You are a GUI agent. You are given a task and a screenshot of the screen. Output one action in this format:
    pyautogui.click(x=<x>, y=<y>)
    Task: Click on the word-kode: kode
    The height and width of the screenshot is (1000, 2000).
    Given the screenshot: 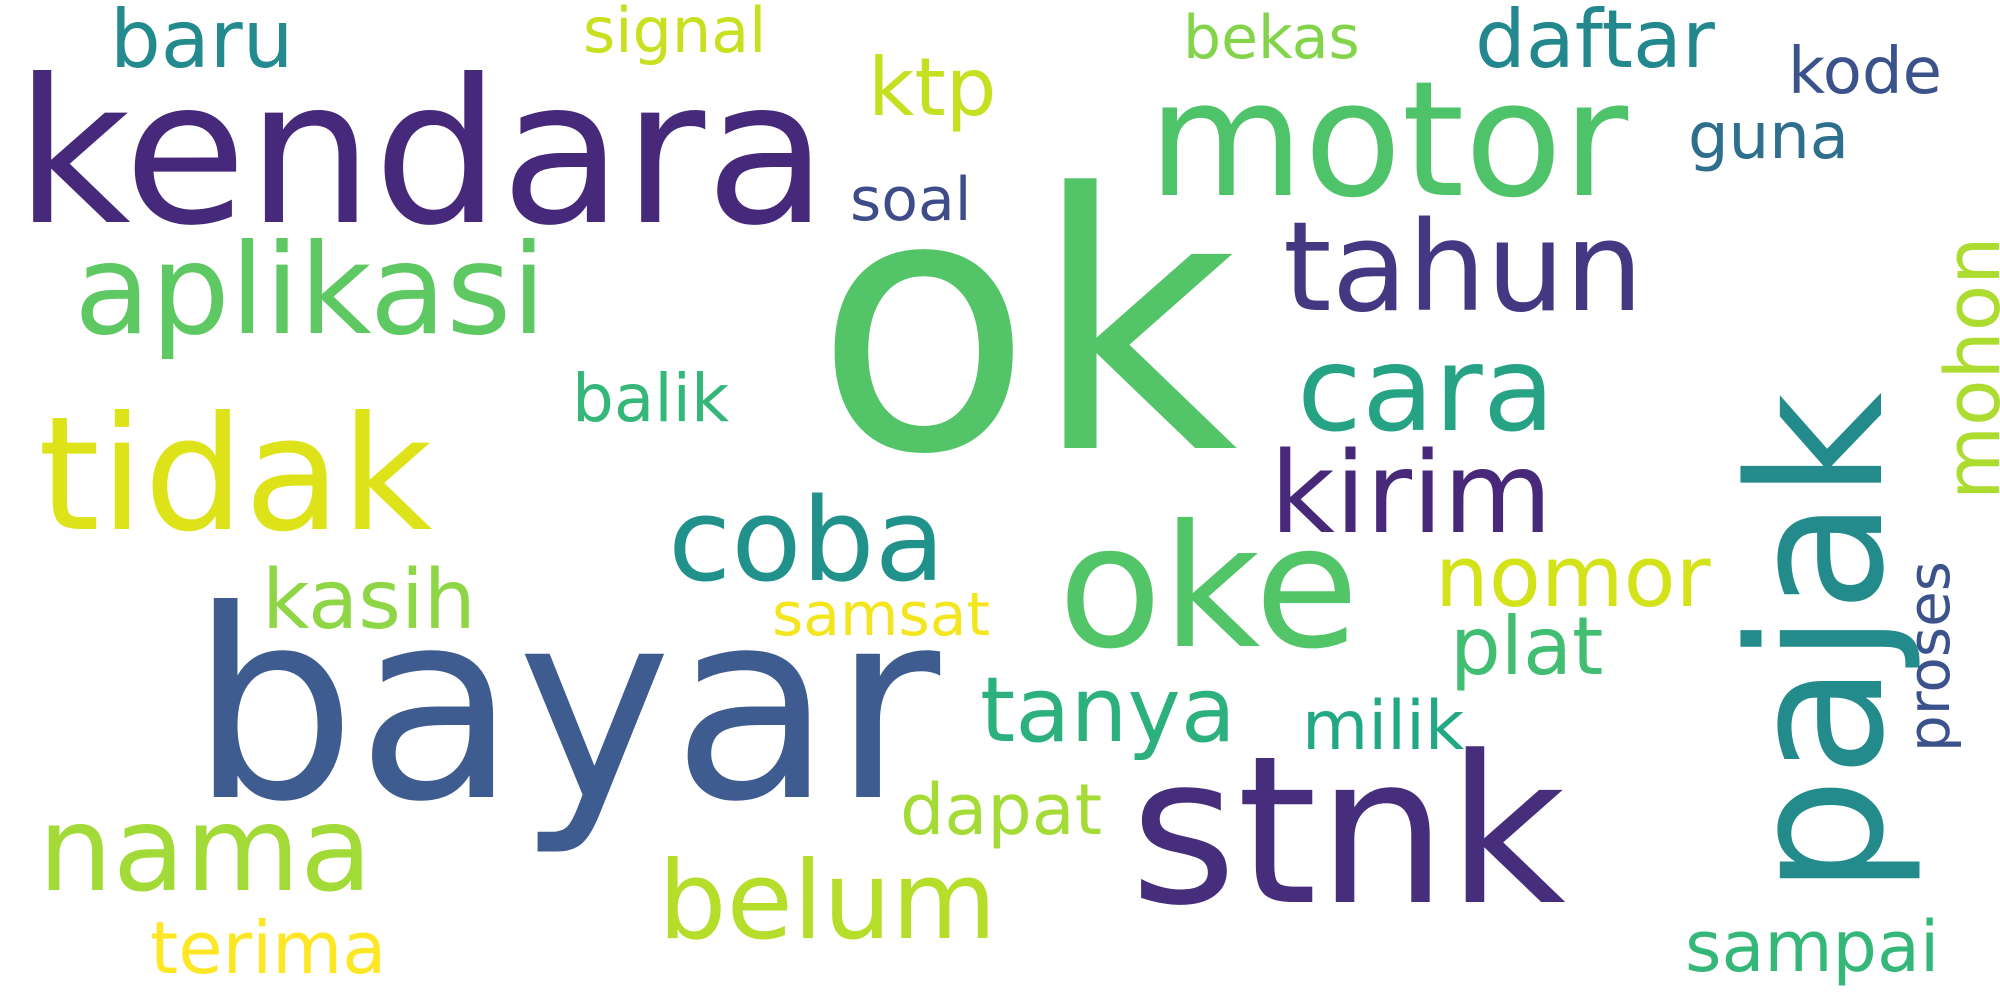 What is the action you would take?
    pyautogui.click(x=1865, y=72)
    